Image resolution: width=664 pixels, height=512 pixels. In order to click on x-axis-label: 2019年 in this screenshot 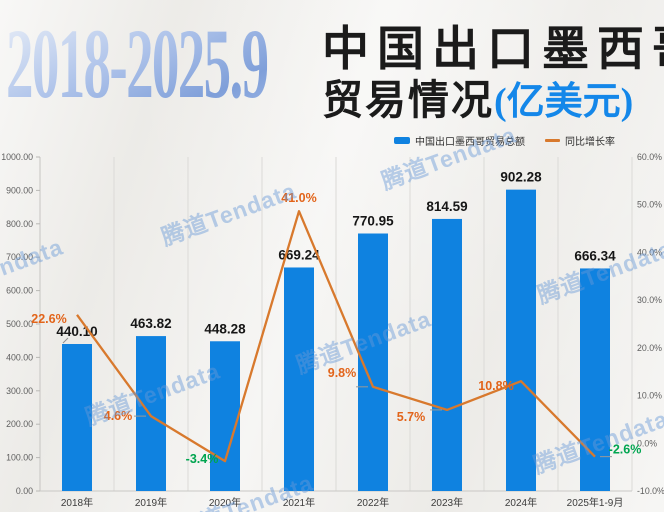, I will do `click(151, 502)`.